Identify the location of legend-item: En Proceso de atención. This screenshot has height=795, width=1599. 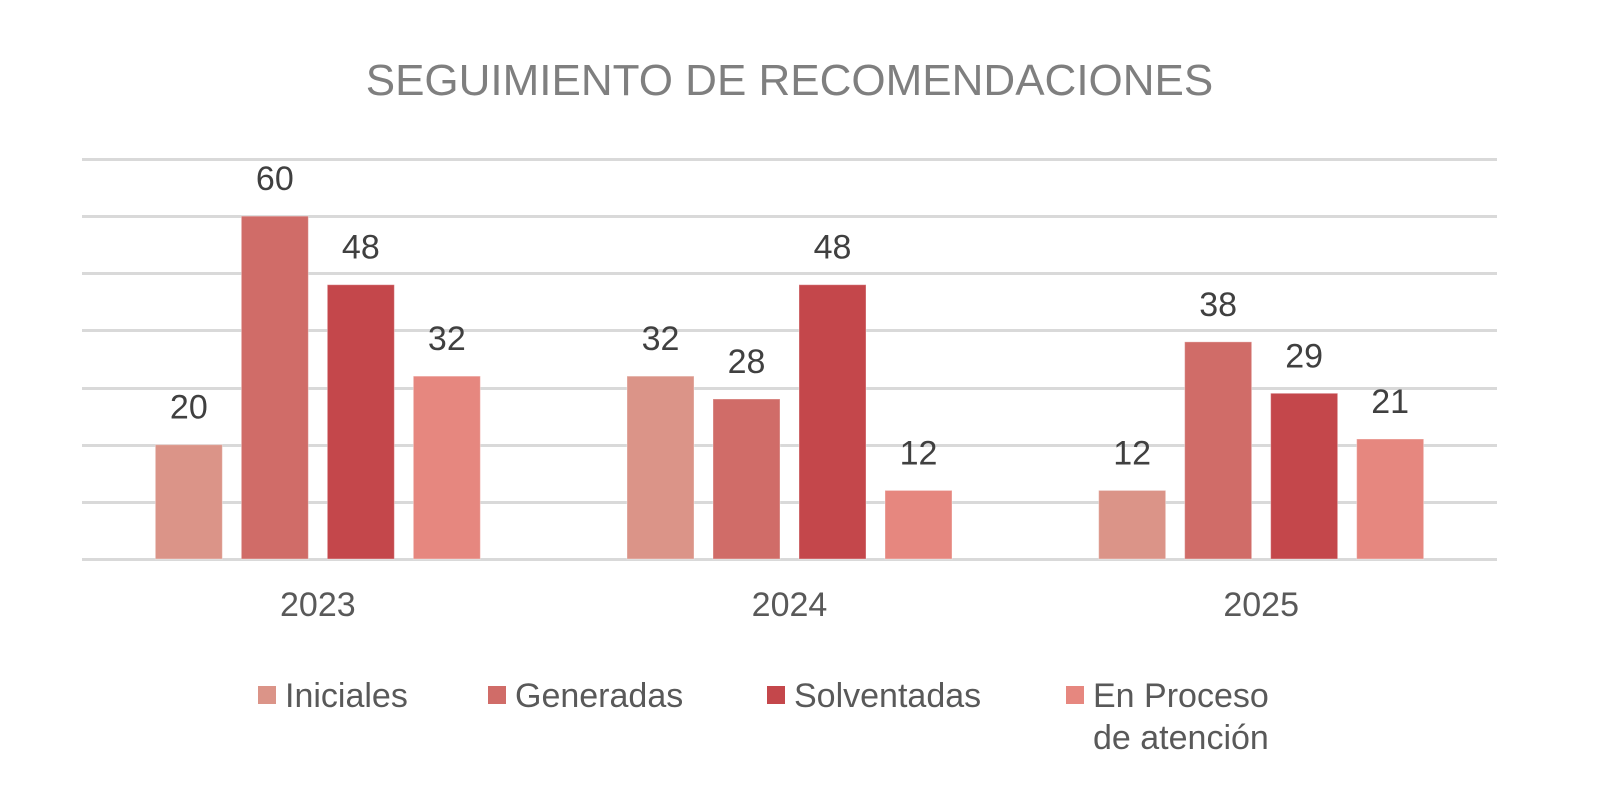
(1167, 717).